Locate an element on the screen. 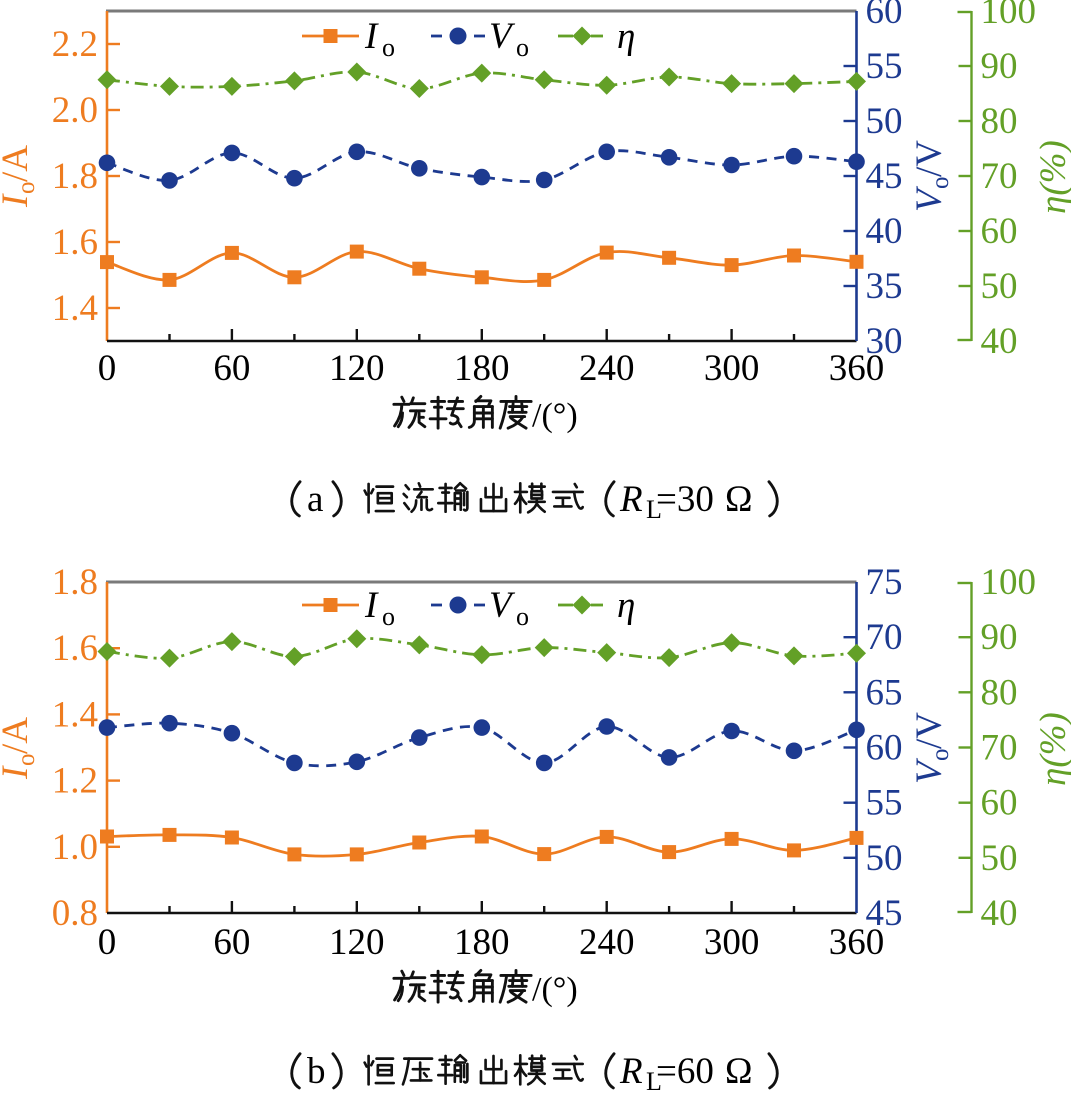 Image resolution: width=1071 pixels, height=1096 pixels. svg-text: 2.0 is located at coordinates (75, 110).